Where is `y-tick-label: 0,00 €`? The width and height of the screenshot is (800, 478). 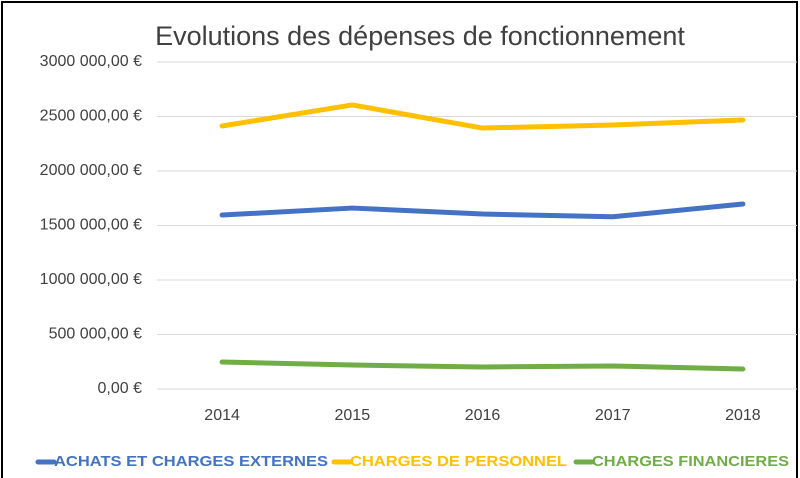 y-tick-label: 0,00 € is located at coordinates (120, 388).